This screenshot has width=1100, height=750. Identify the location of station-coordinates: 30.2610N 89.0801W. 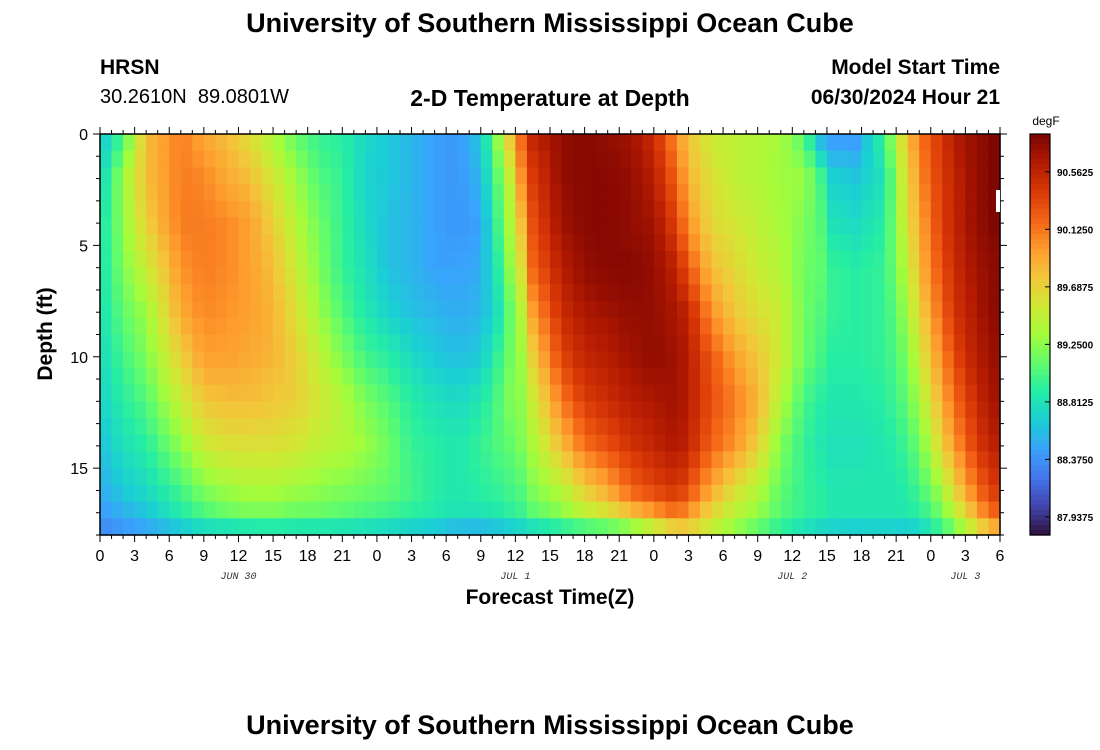
(195, 97).